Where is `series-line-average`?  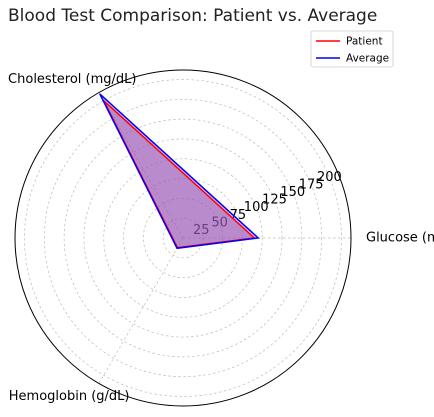
series-line-average is located at coordinates (179, 171).